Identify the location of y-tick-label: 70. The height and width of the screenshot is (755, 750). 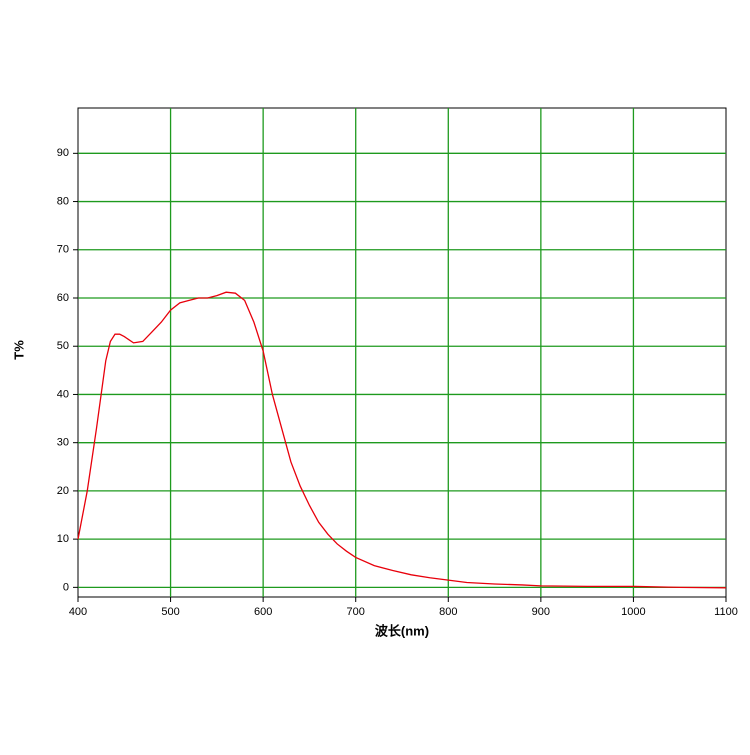
(63, 250).